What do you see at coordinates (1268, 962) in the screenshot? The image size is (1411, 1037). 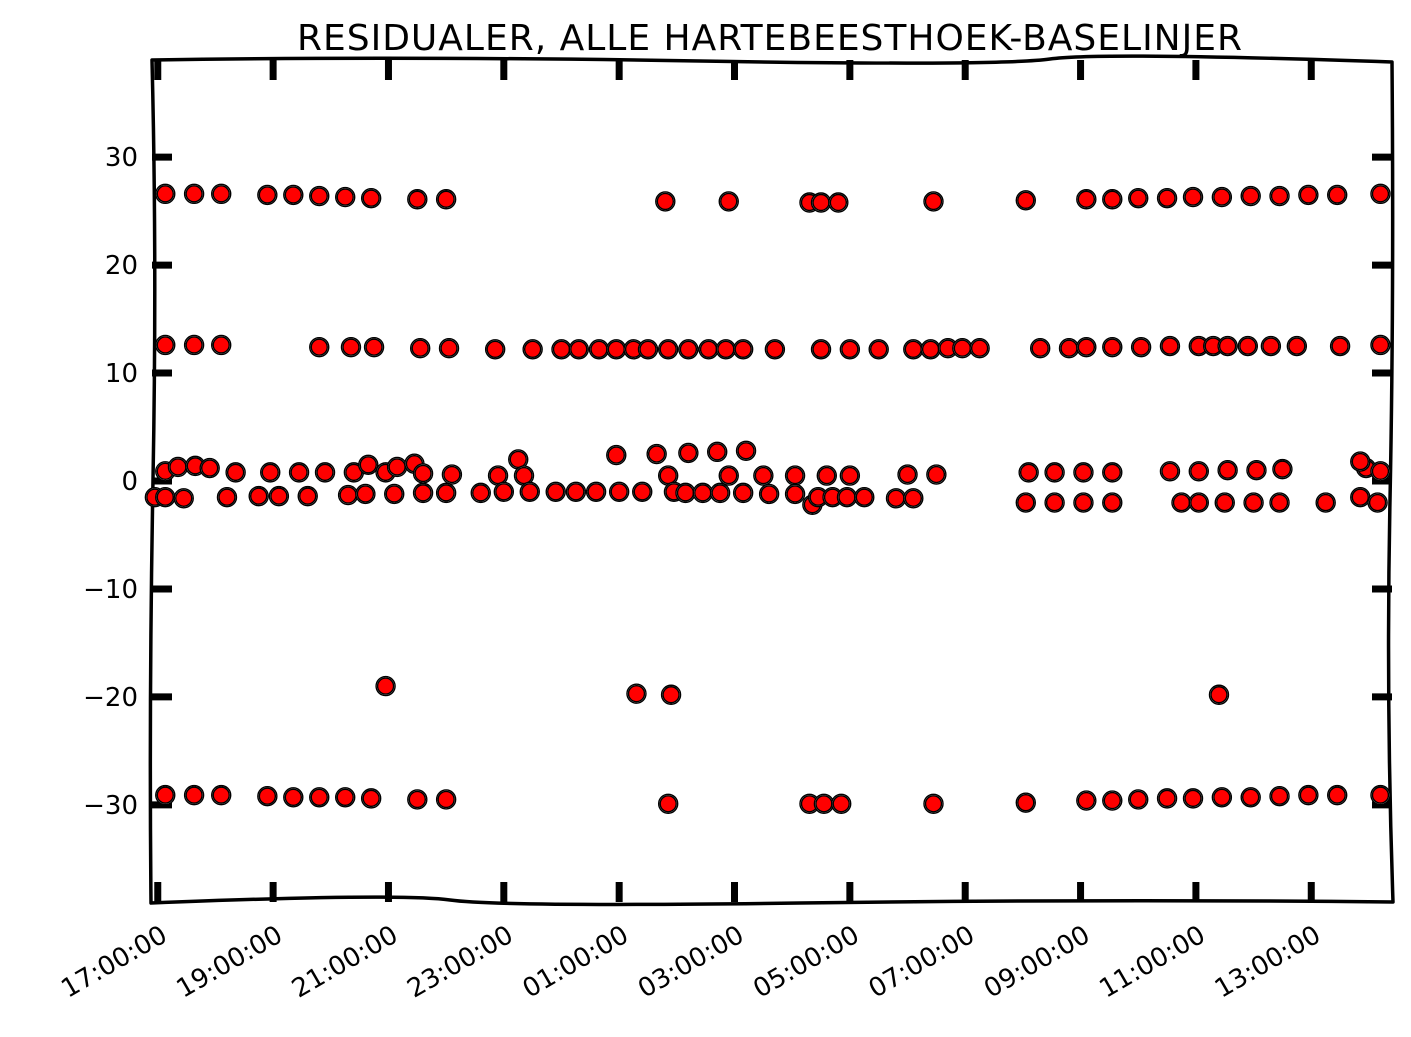 I see `x-tick-label: 13:00:00` at bounding box center [1268, 962].